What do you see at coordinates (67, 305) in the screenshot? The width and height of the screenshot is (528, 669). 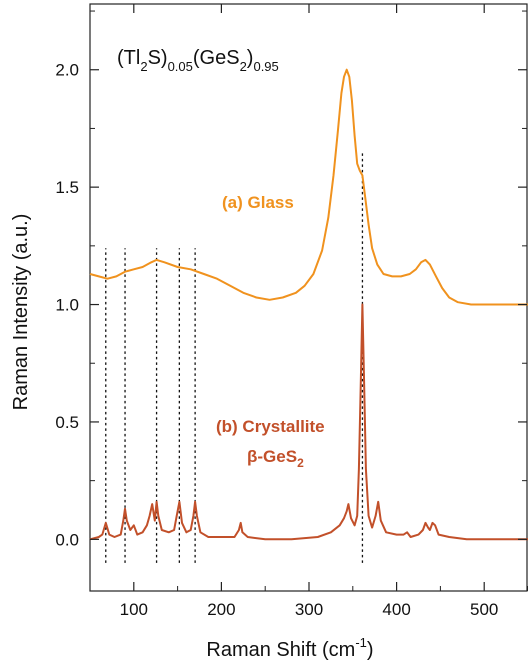 I see `y-tick-label: 1.0` at bounding box center [67, 305].